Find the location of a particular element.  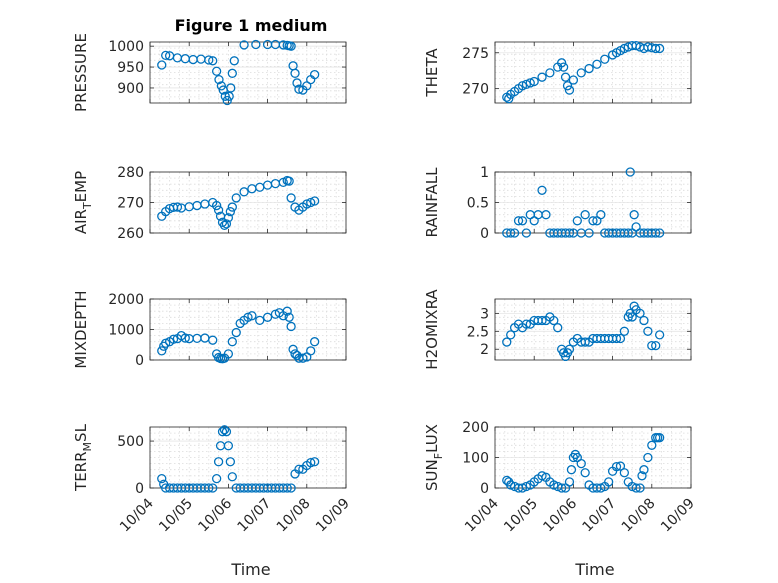

x-tick-label: 10/09 is located at coordinates (678, 516).